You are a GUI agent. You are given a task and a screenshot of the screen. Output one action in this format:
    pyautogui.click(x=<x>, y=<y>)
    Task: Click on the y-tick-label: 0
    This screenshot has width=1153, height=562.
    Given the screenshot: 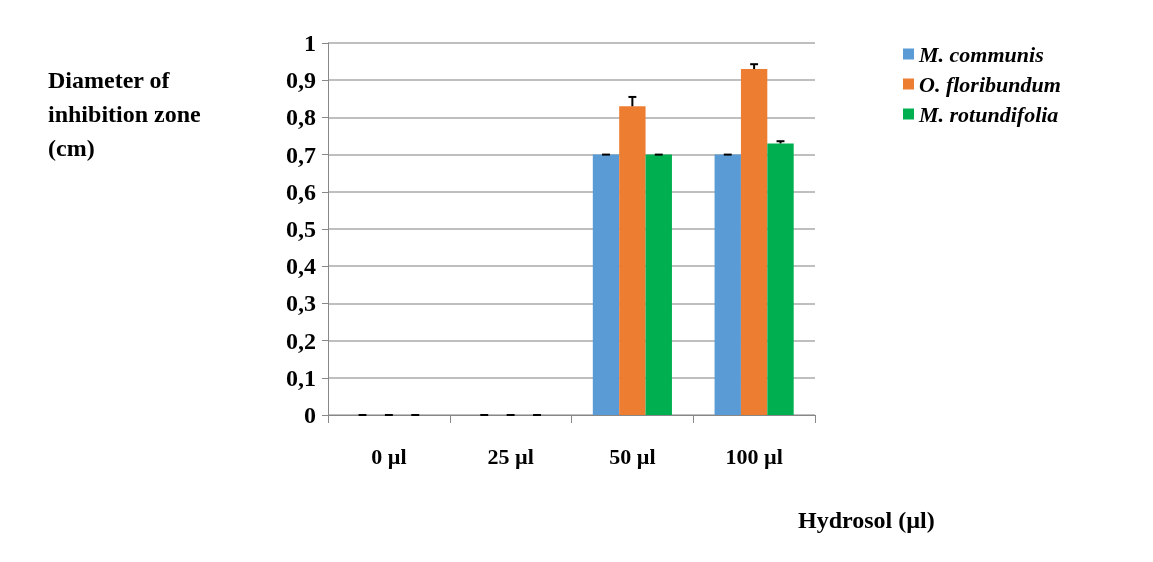 What is the action you would take?
    pyautogui.click(x=310, y=415)
    